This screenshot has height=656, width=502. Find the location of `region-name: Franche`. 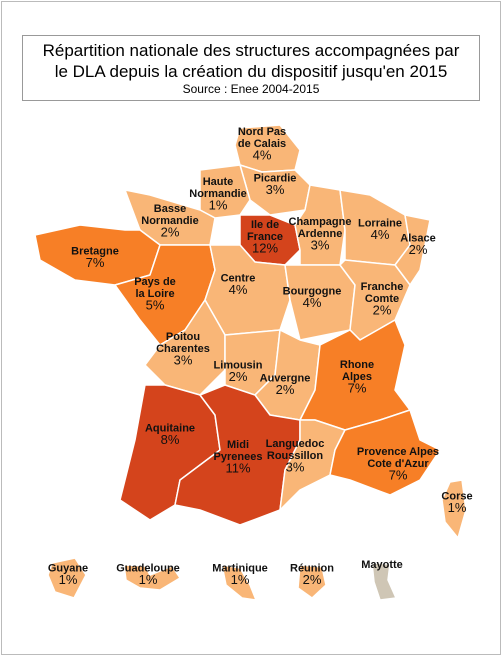

region-name: Franche is located at coordinates (382, 287).